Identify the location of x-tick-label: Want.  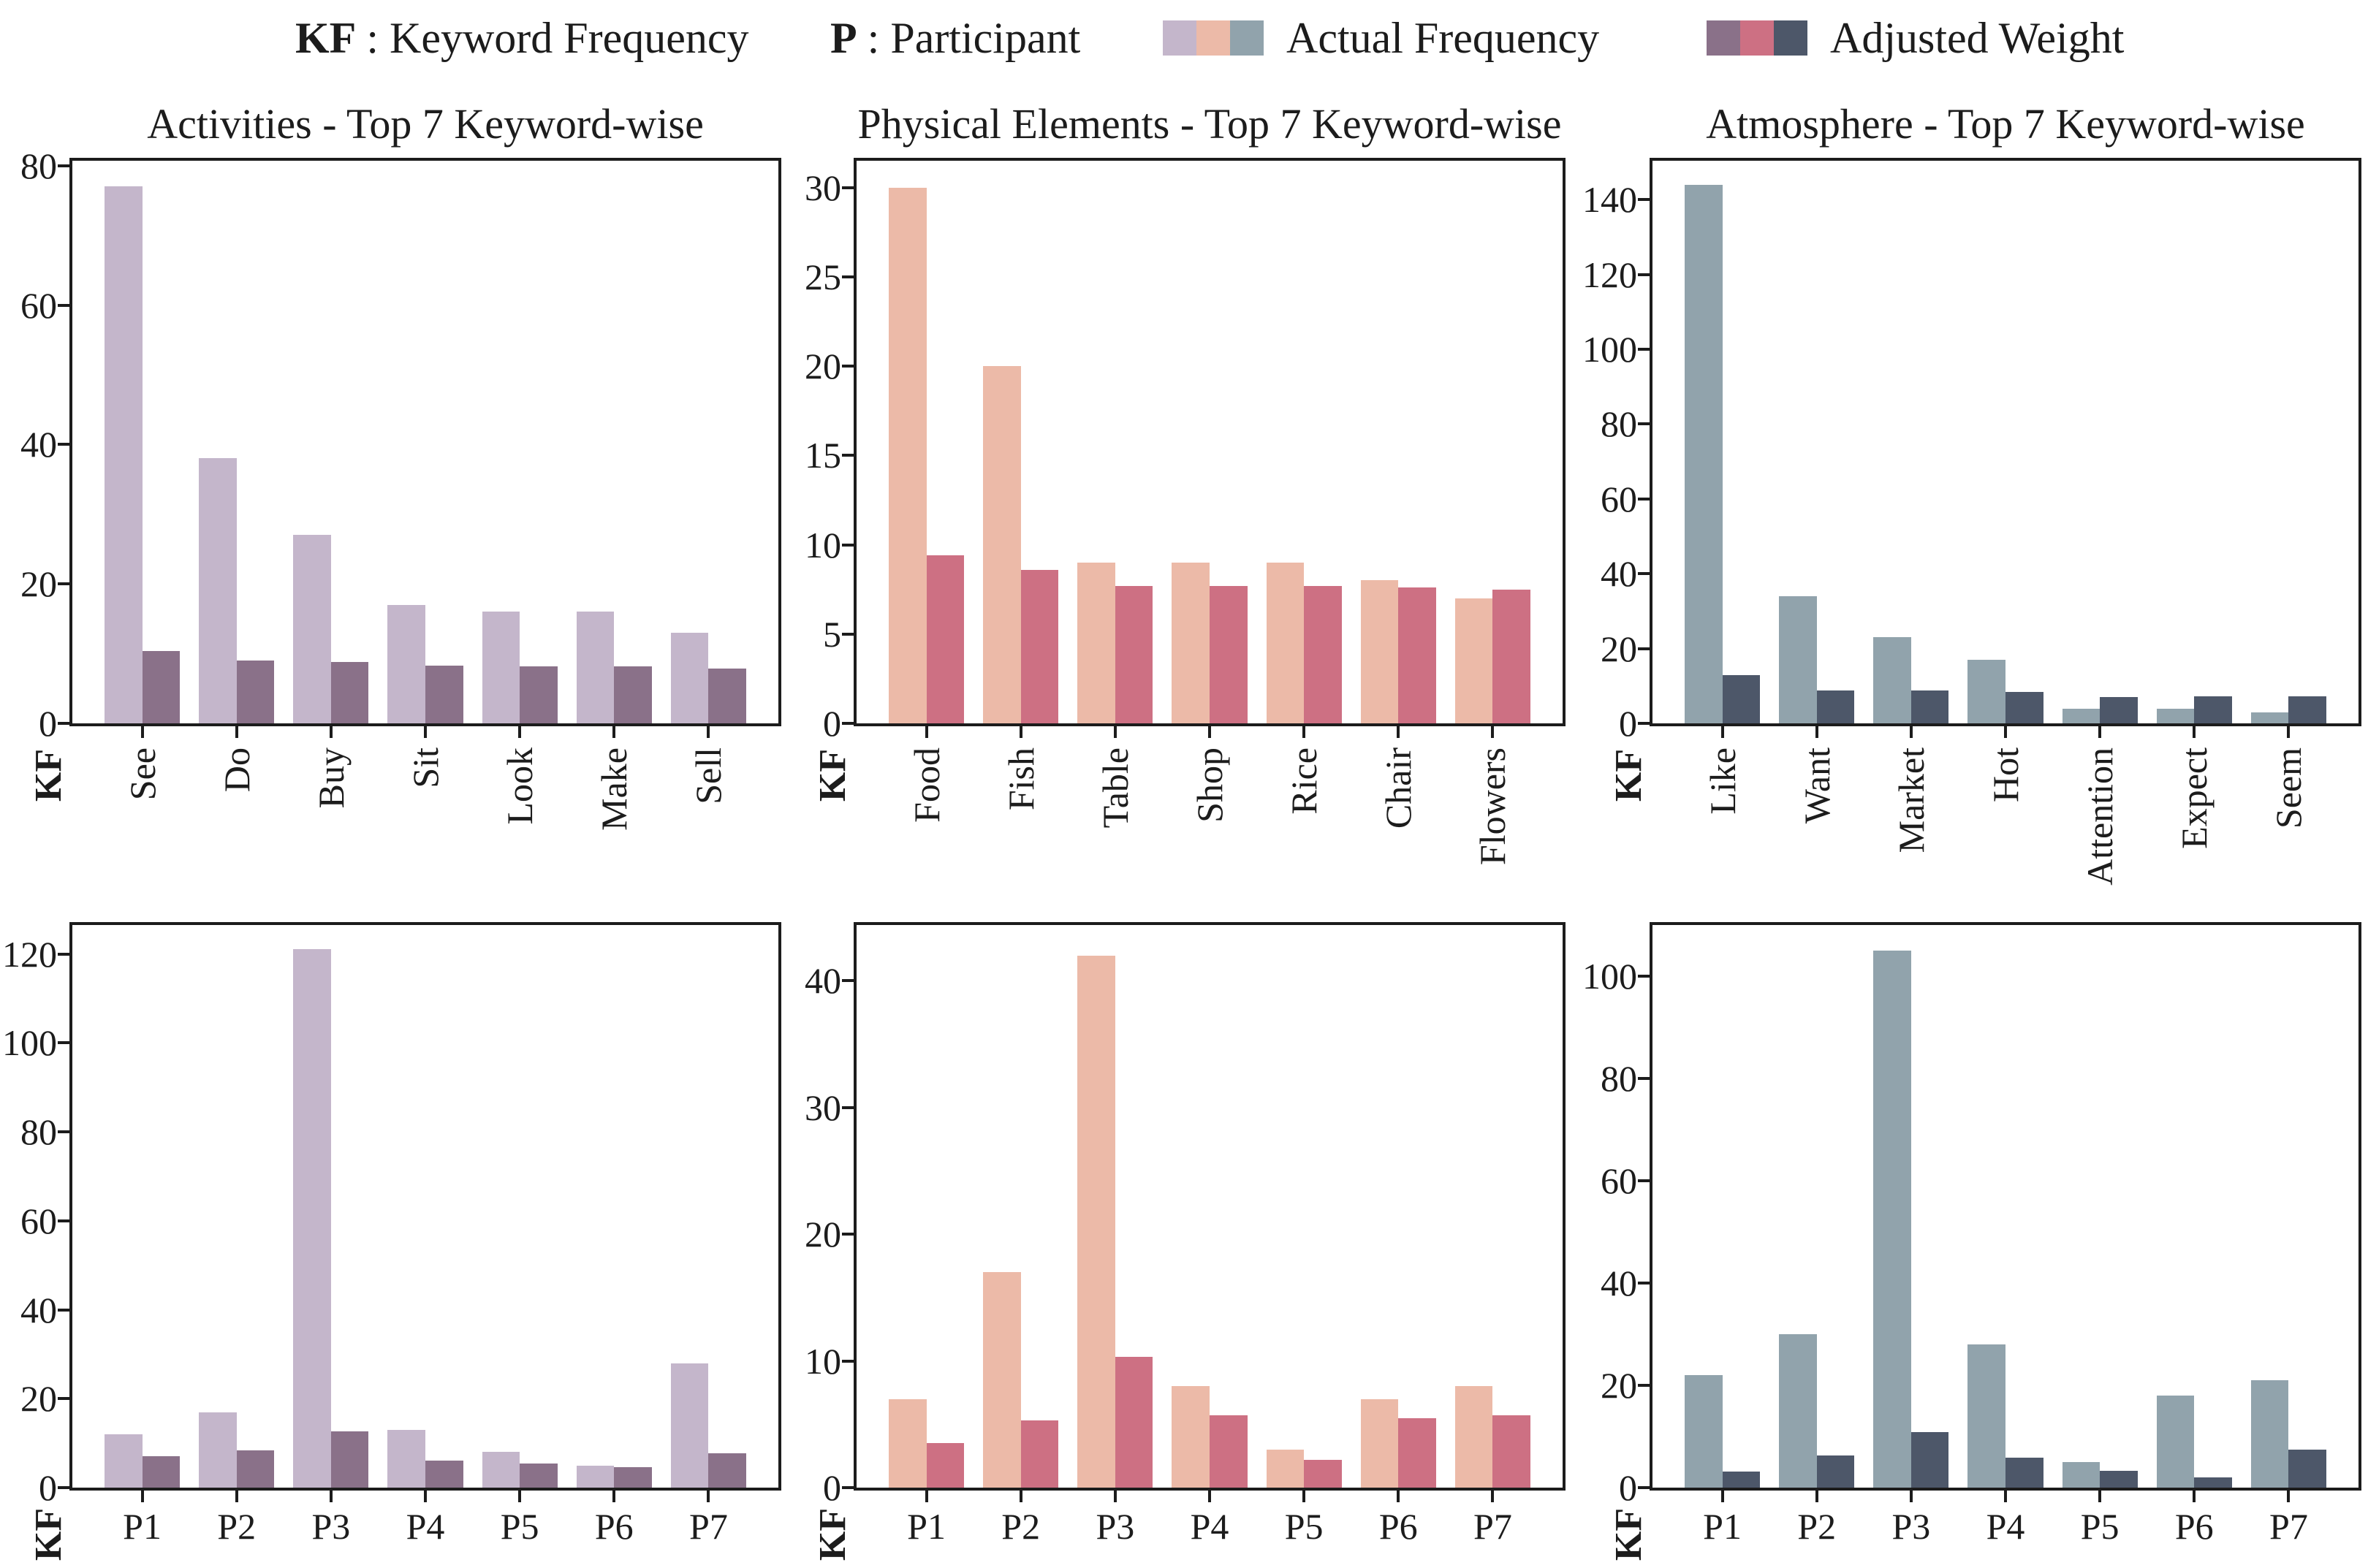
(1816, 785).